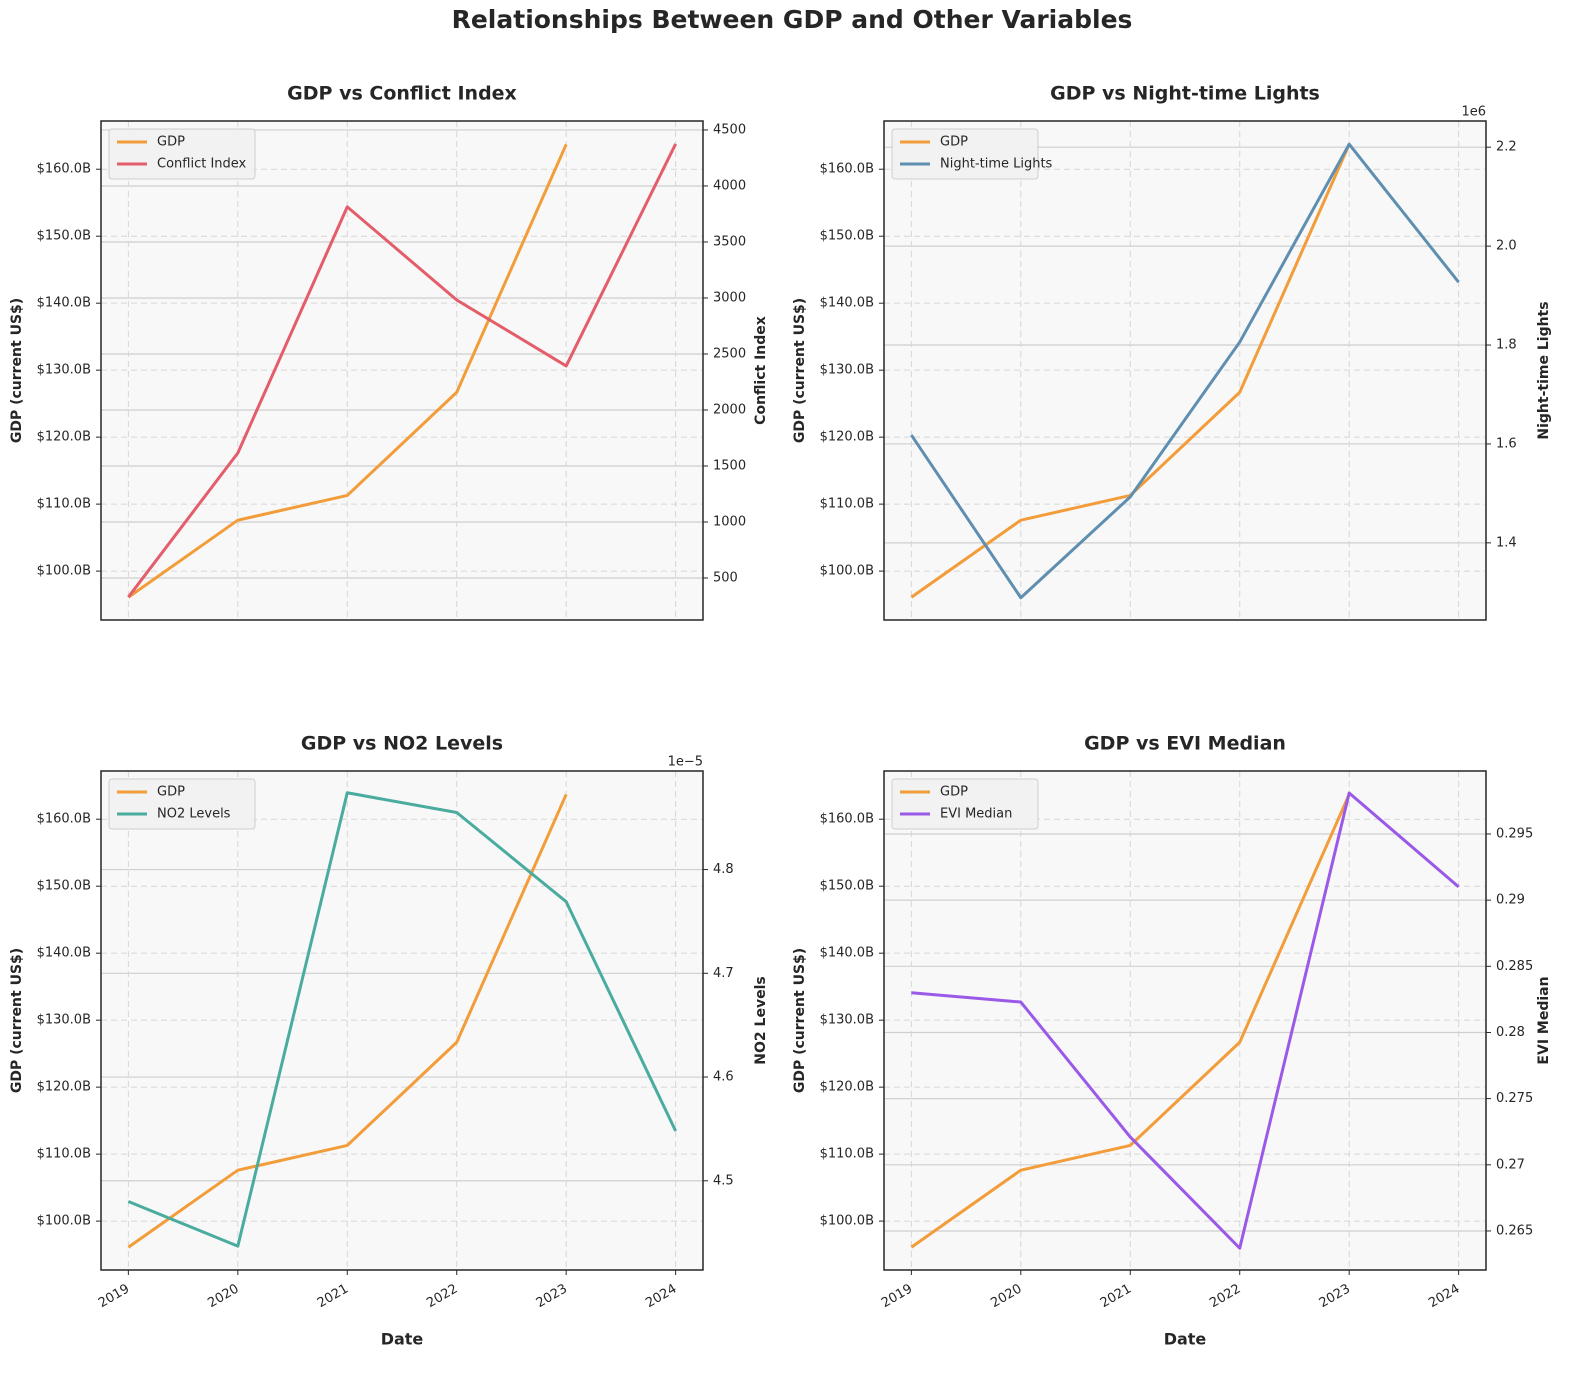 The height and width of the screenshot is (1374, 1584). I want to click on chart-title: GDP vs Night-time Lights, so click(1185, 94).